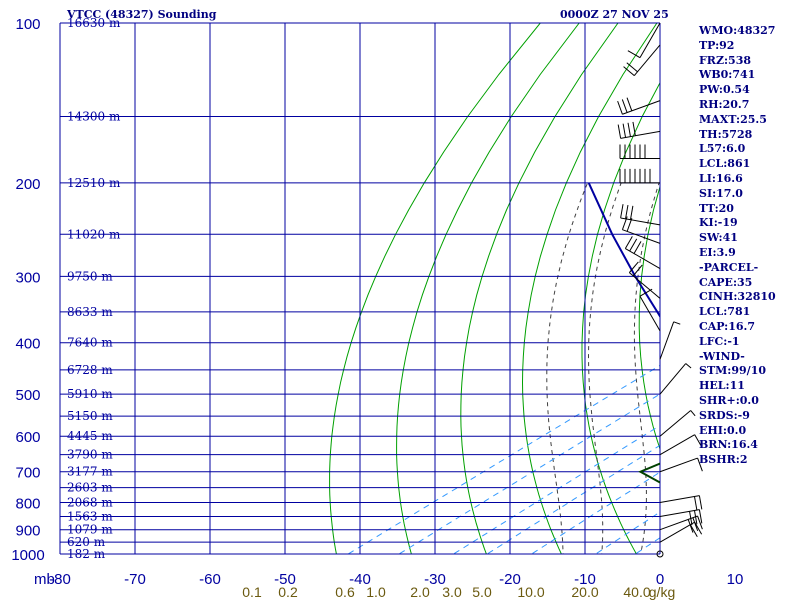 Image resolution: width=800 pixels, height=600 pixels. What do you see at coordinates (660, 554) in the screenshot?
I see `wind-barb-calm` at bounding box center [660, 554].